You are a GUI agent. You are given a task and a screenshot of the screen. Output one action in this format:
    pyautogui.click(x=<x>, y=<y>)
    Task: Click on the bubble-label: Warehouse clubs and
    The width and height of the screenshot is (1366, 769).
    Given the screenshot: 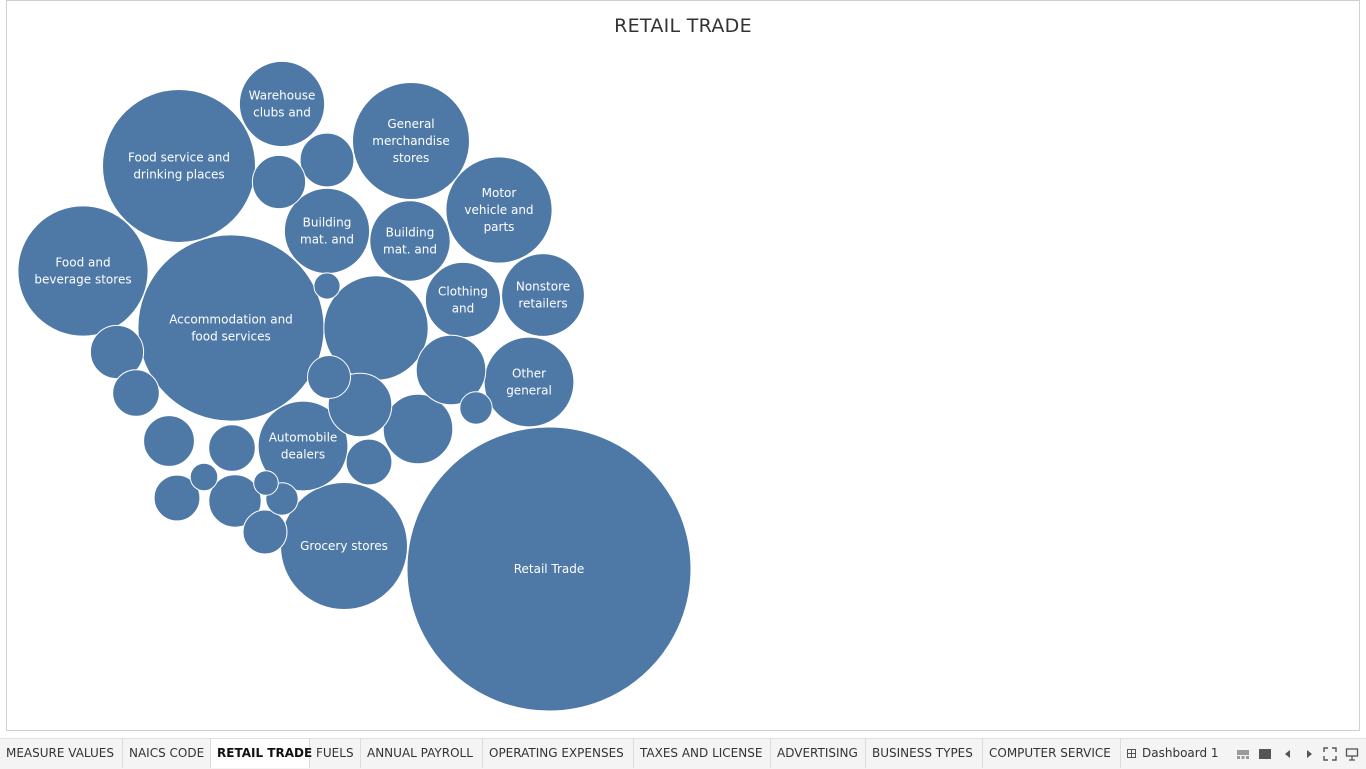 What is the action you would take?
    pyautogui.click(x=282, y=104)
    